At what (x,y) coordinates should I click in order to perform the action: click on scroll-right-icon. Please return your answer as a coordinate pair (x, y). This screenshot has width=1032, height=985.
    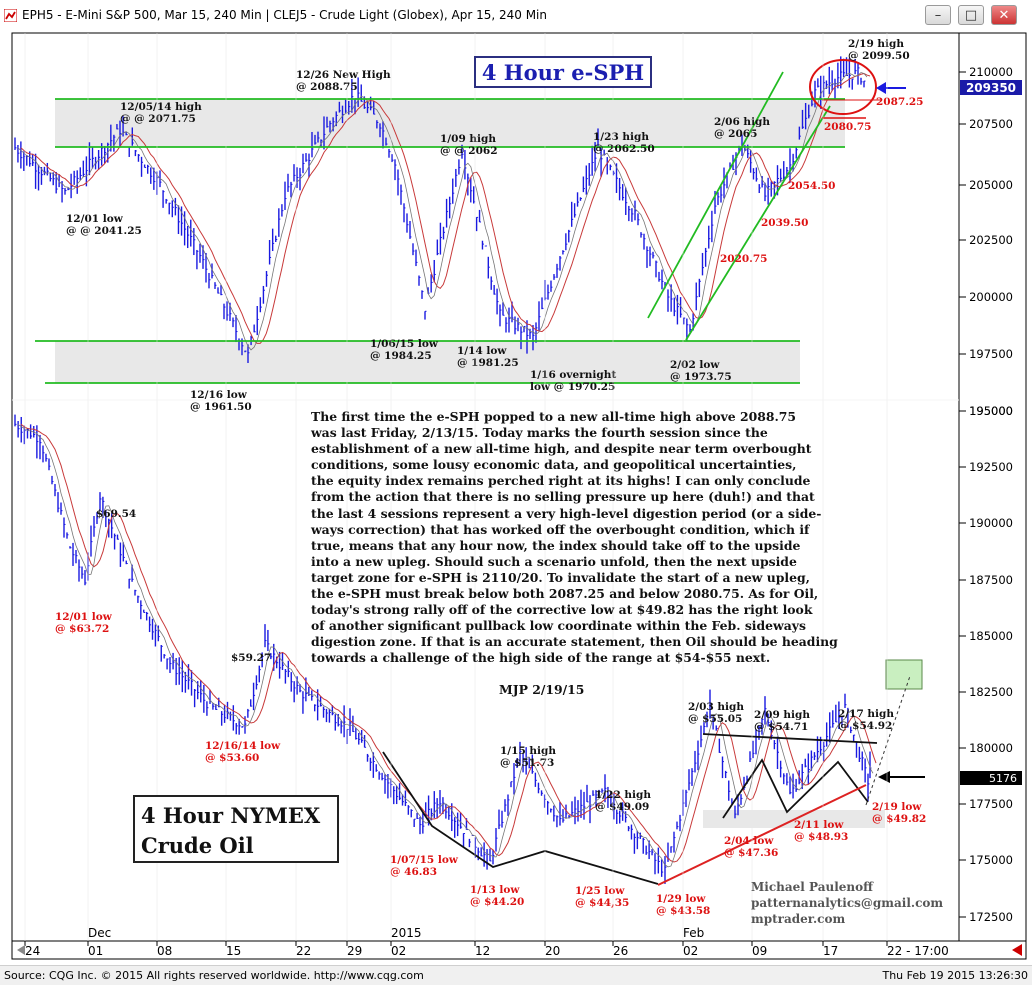
    Looking at the image, I should click on (1017, 950).